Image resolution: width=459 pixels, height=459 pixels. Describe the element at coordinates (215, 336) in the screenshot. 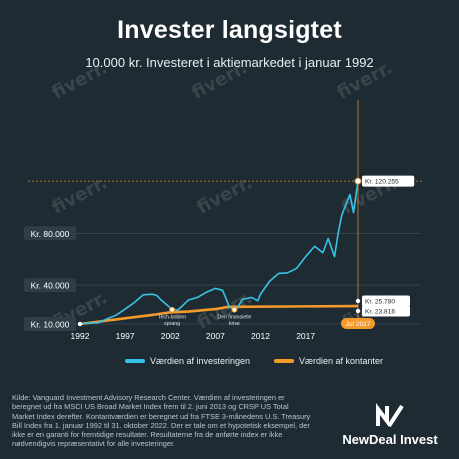

I see `x-tick-label: 2007` at that location.